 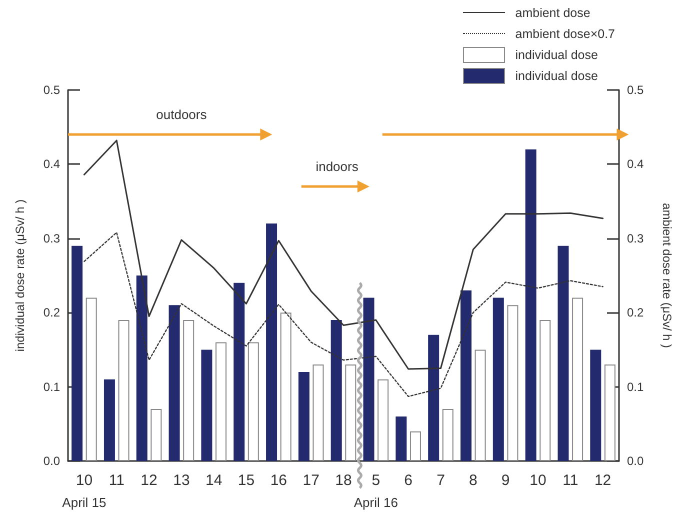 I want to click on annotation: outdoors, so click(x=181, y=114).